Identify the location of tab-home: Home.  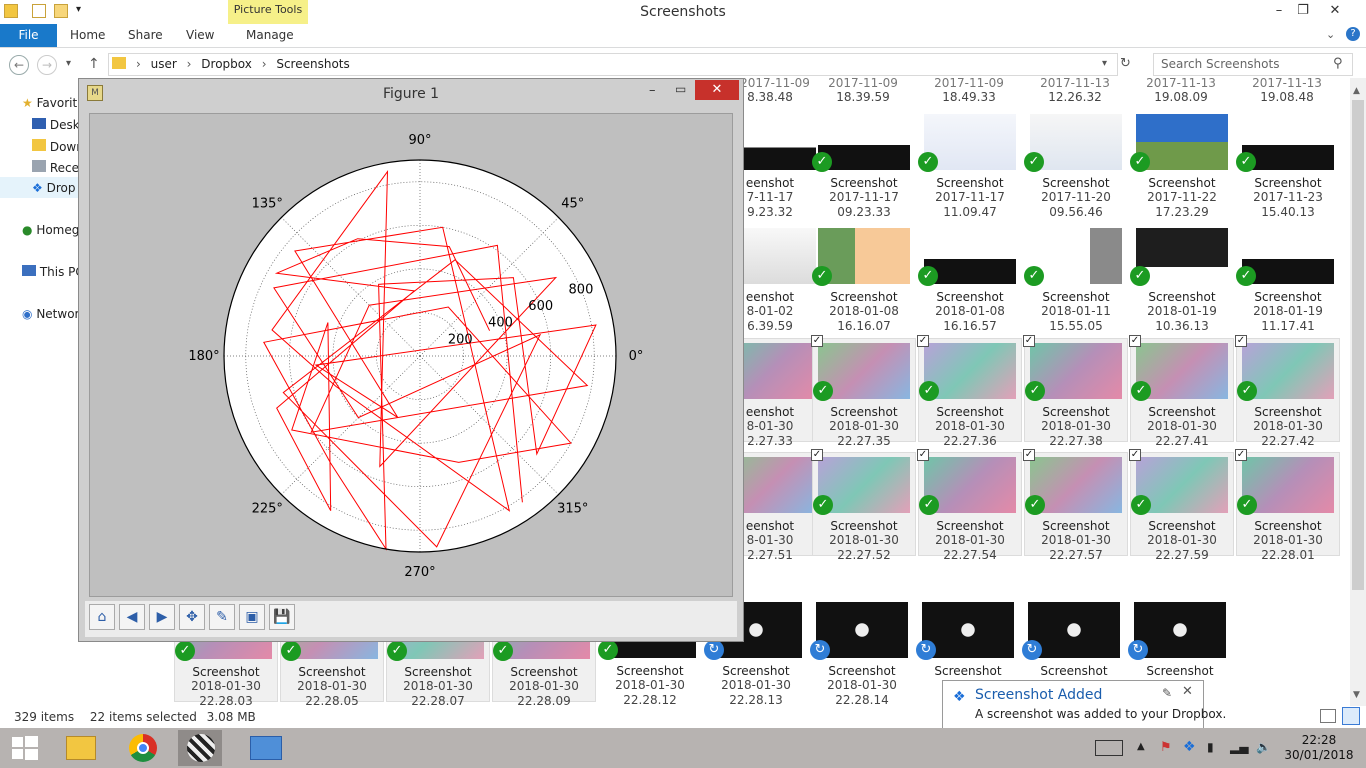
(88, 35).